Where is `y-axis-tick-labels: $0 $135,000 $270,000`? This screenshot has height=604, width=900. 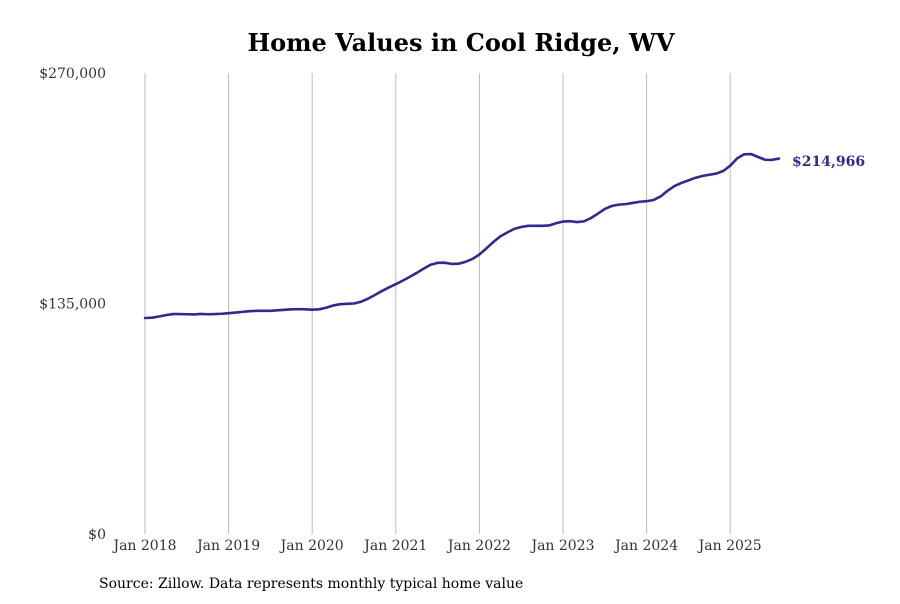
y-axis-tick-labels: $0 $135,000 $270,000 is located at coordinates (72, 304).